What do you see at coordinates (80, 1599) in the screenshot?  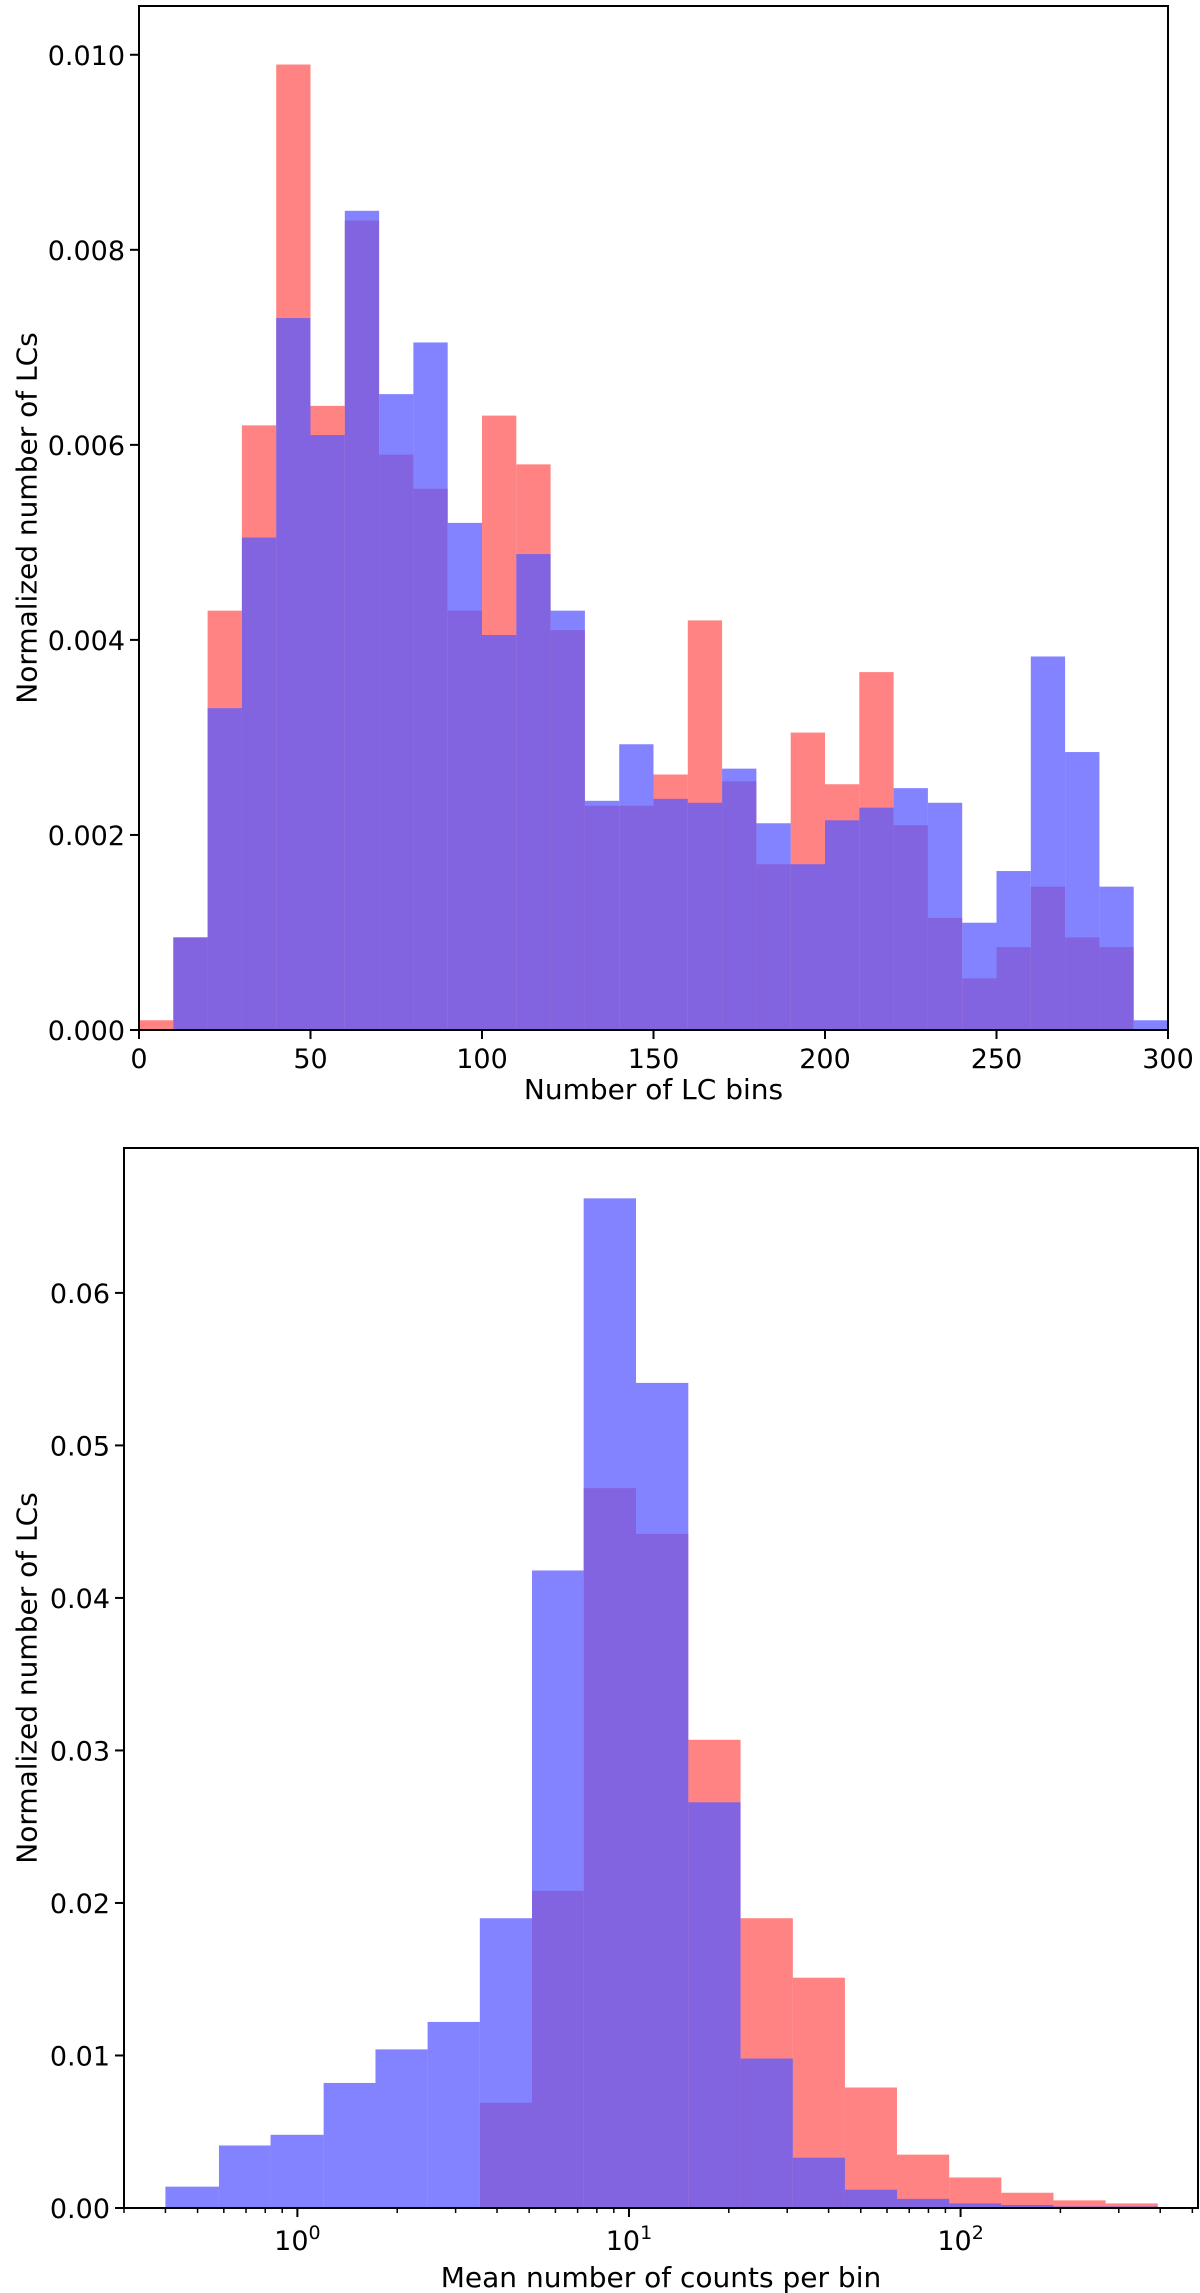 I see `y-tick-label: 0.04` at bounding box center [80, 1599].